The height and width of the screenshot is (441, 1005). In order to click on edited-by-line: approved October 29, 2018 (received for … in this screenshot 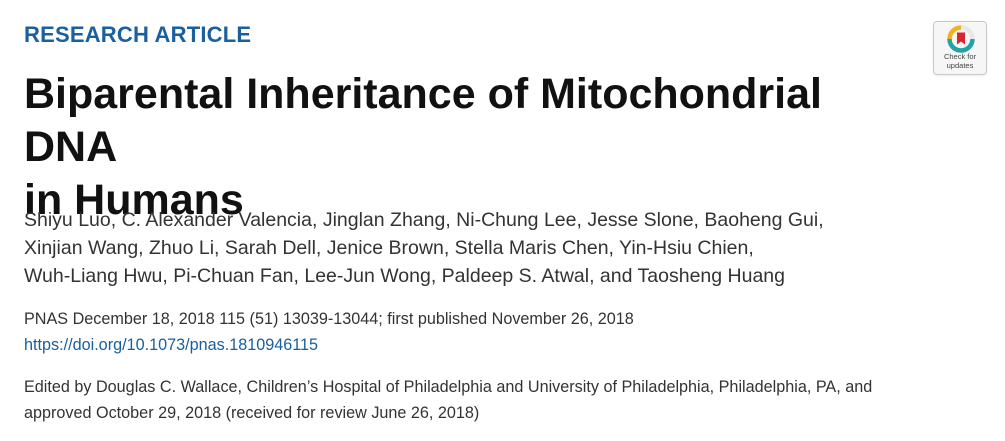, I will do `click(252, 413)`.